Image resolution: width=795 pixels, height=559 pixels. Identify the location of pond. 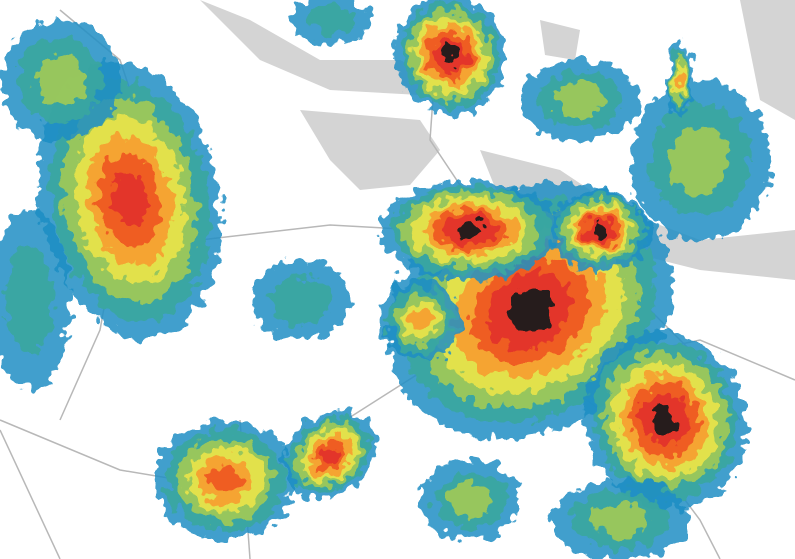
(560, 40).